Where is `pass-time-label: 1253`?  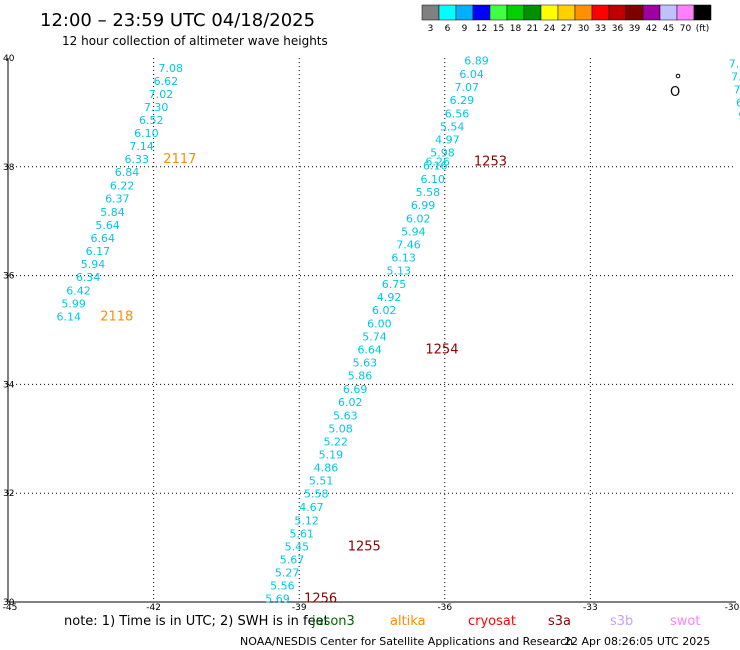
pass-time-label: 1253 is located at coordinates (490, 161).